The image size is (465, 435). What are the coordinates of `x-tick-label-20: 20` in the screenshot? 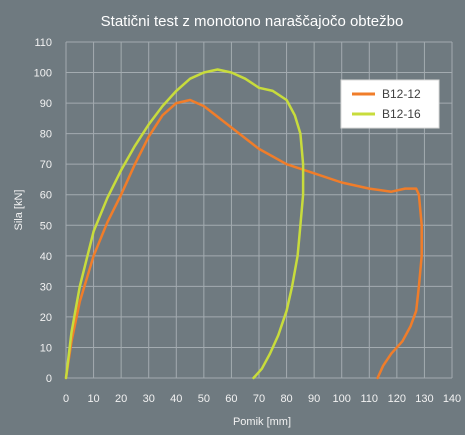 It's located at (121, 399).